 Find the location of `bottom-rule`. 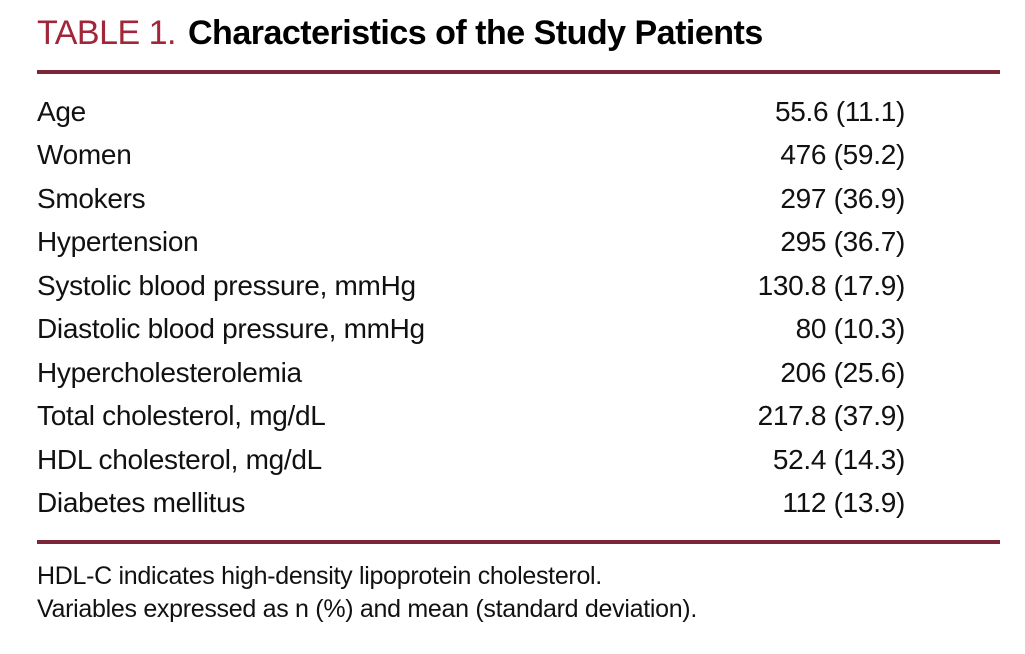

bottom-rule is located at coordinates (518, 542).